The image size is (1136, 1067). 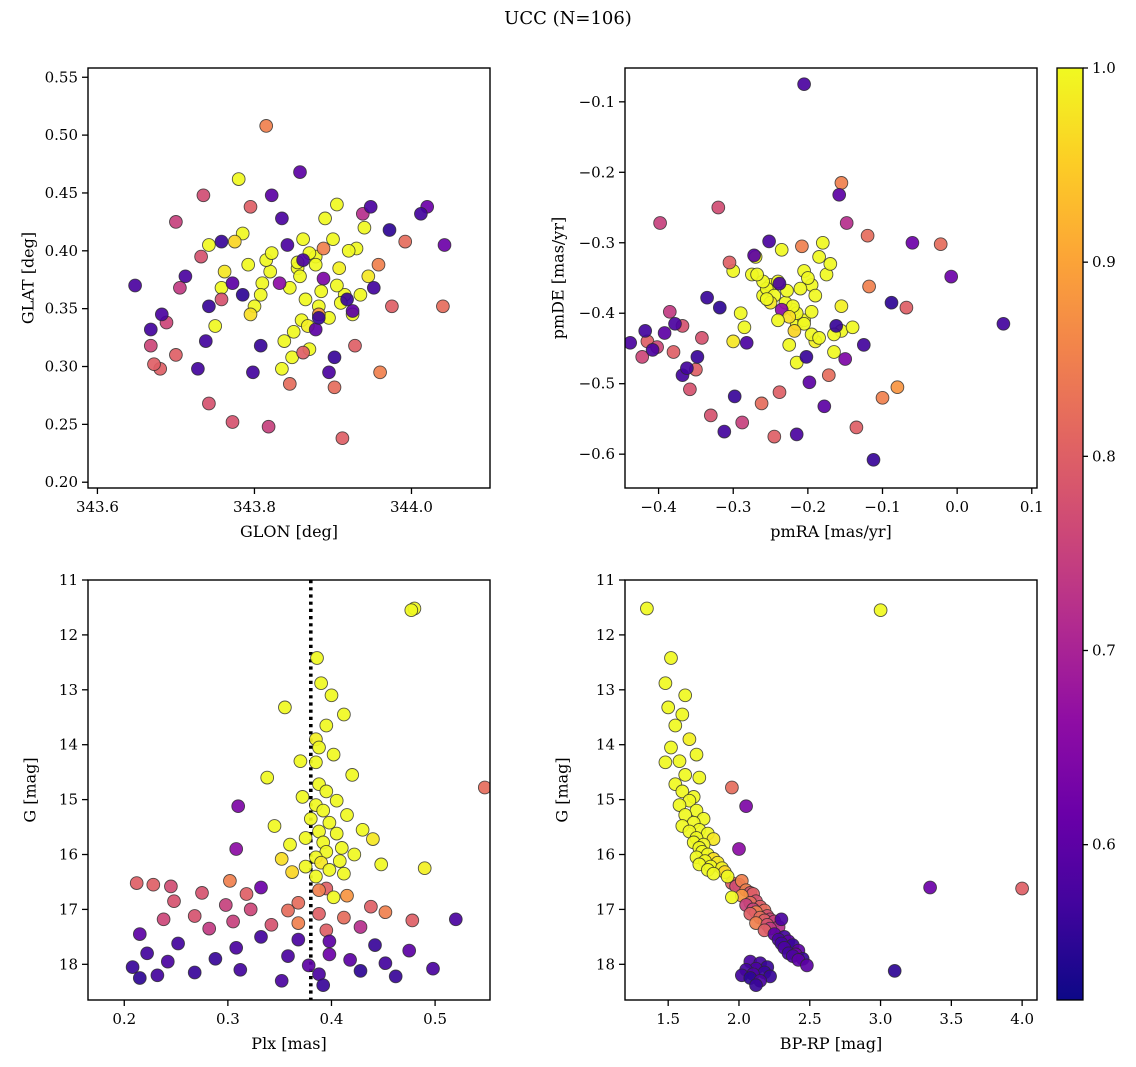 I want to click on colorbar: 1.0 0.9 0.8 0.7 0.6, so click(x=1086, y=530).